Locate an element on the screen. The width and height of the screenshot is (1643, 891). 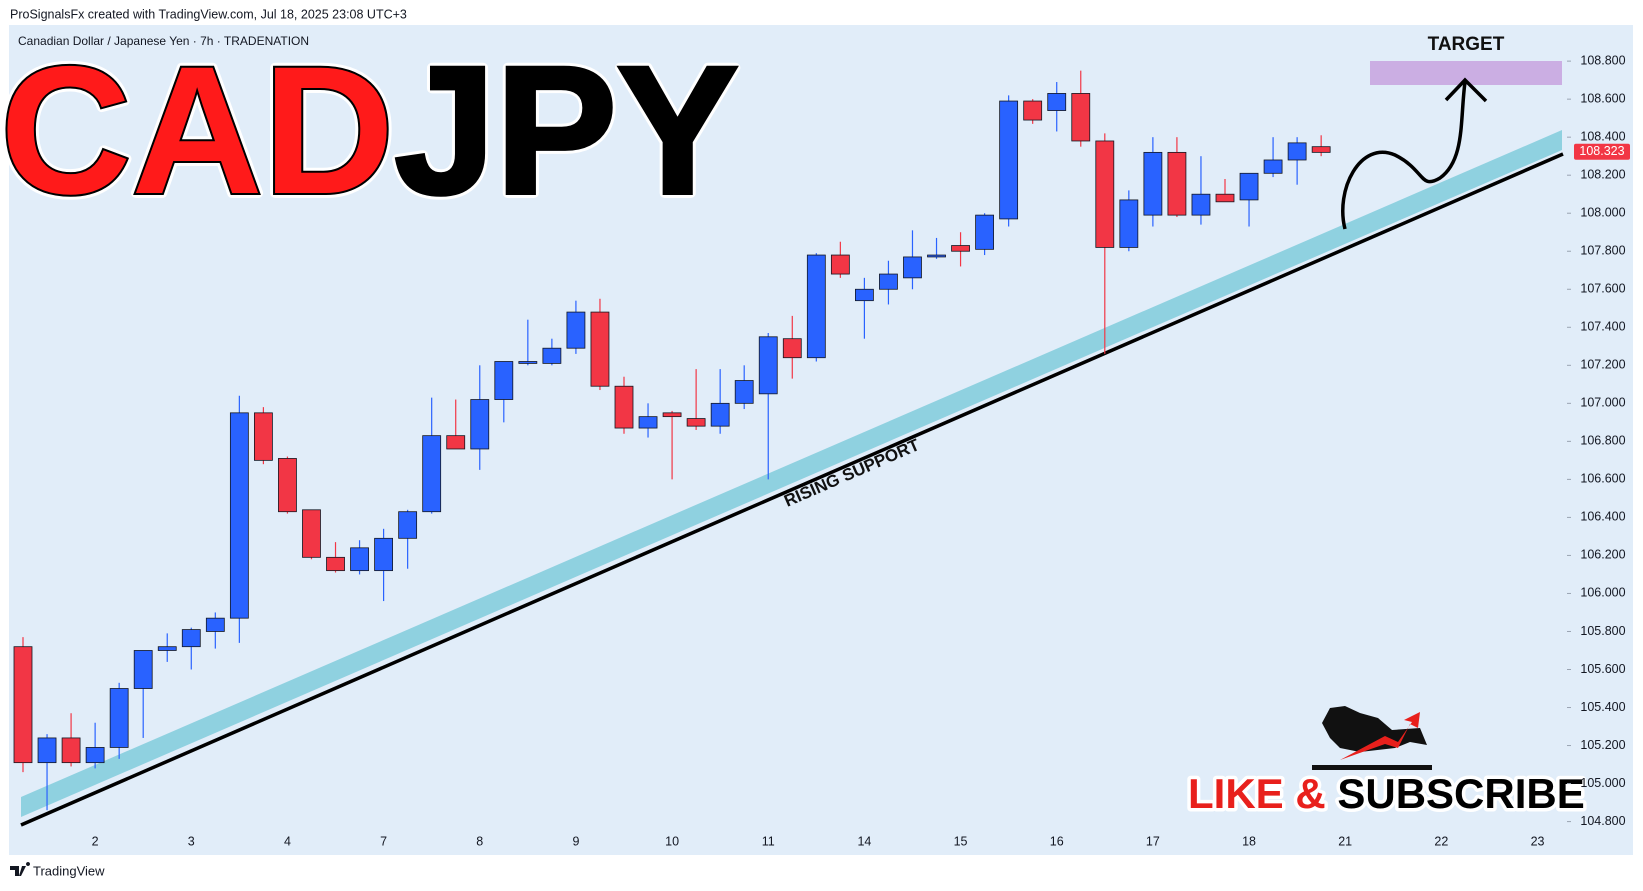
y-tick-label: 106.200 is located at coordinates (1602, 555).